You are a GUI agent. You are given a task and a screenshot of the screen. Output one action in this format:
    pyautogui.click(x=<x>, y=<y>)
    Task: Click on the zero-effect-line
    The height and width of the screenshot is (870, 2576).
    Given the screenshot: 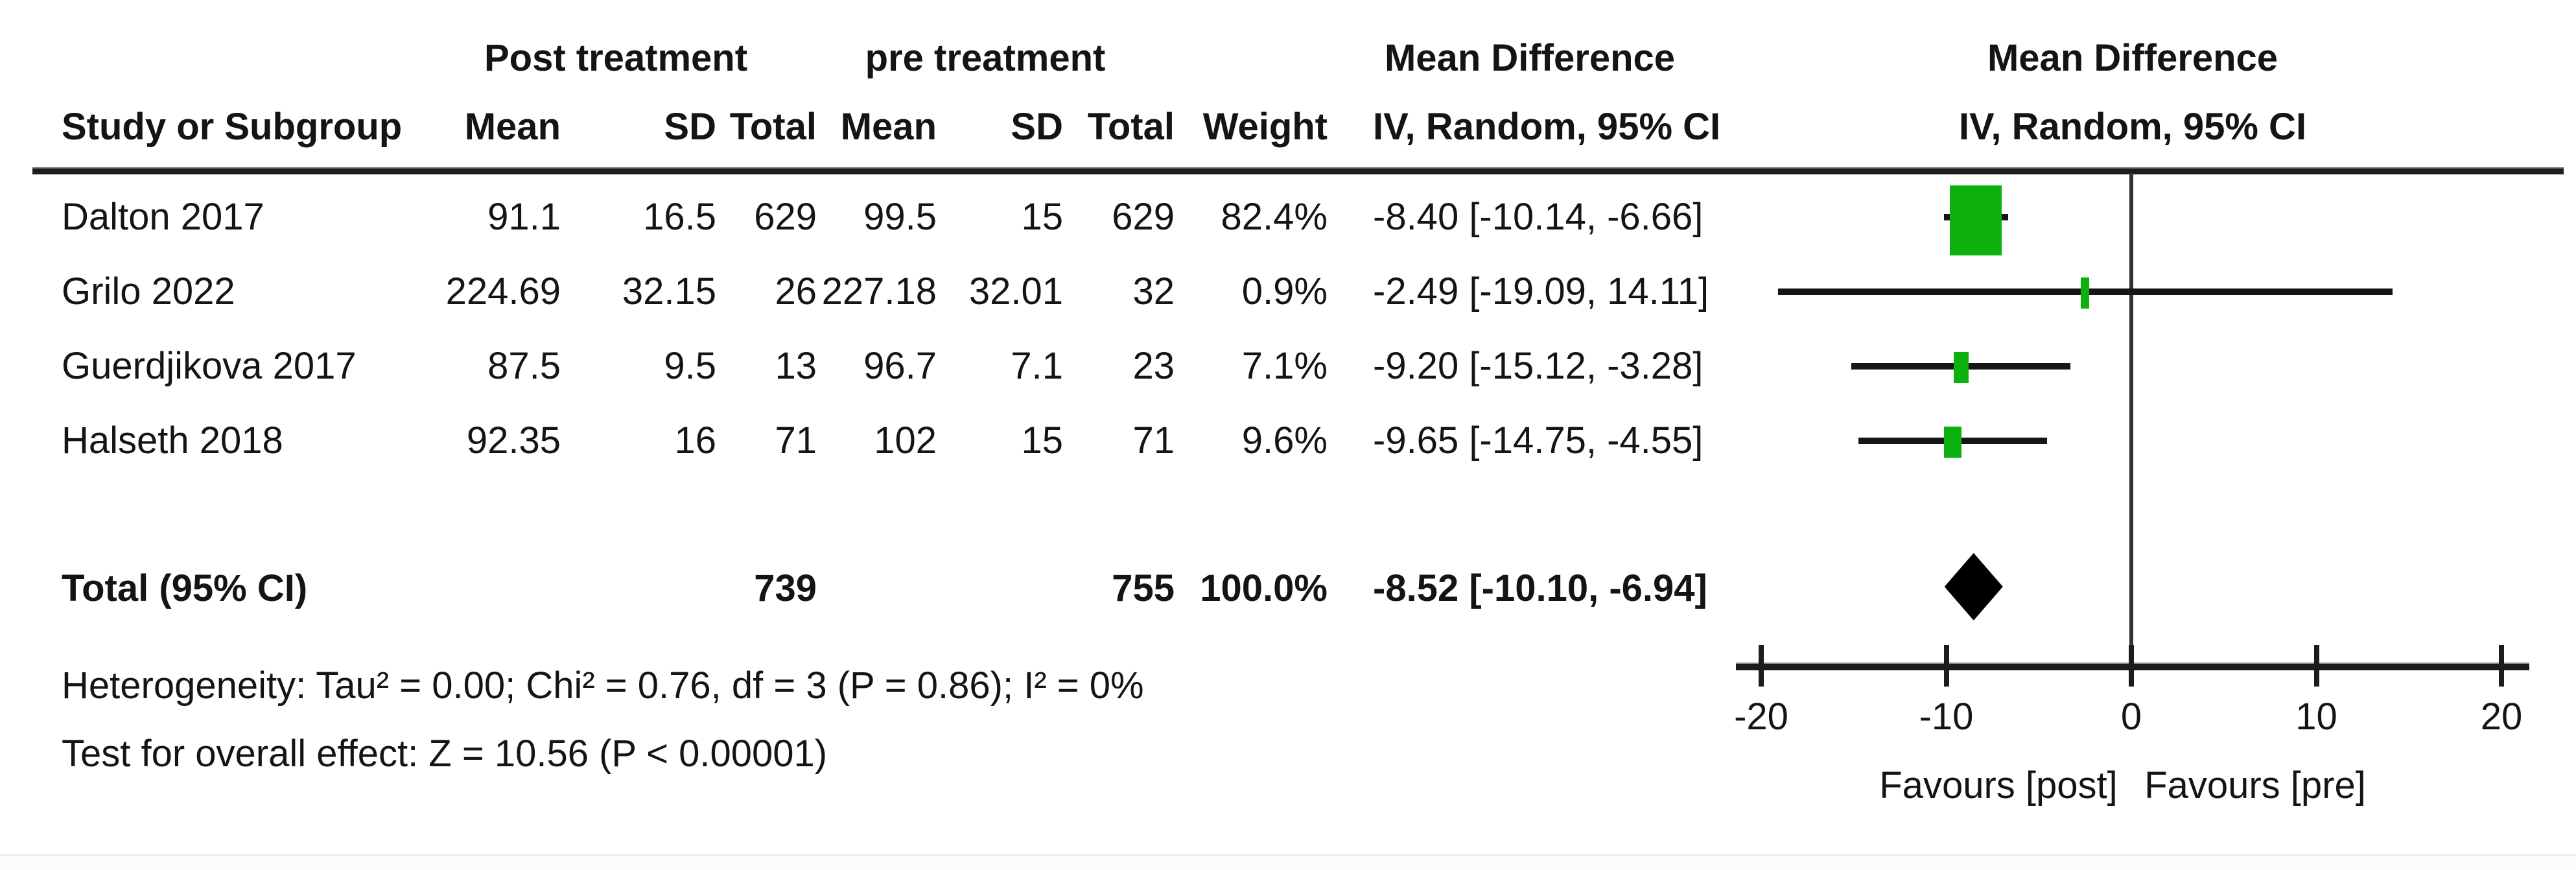 What is the action you would take?
    pyautogui.click(x=2131, y=418)
    